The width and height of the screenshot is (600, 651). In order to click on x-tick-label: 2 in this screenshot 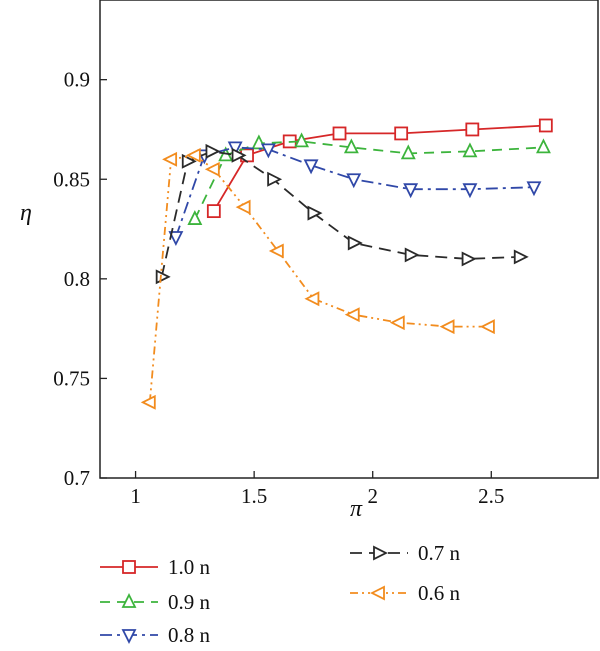, I will do `click(372, 496)`.